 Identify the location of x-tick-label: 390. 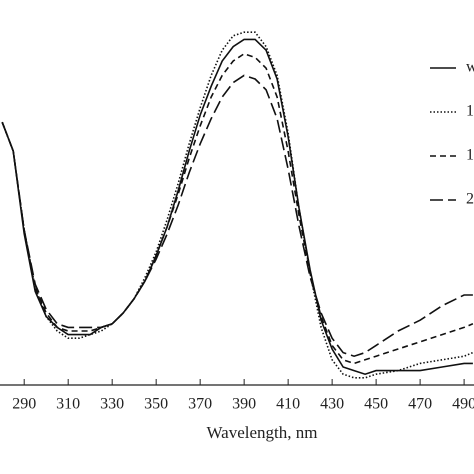
(244, 404).